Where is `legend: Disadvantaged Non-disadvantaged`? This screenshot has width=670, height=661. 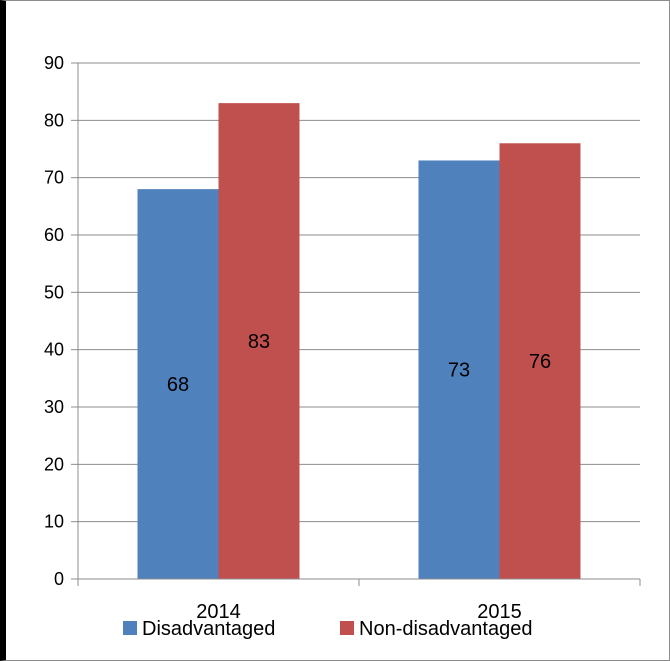 legend: Disadvantaged Non-disadvantaged is located at coordinates (327, 629).